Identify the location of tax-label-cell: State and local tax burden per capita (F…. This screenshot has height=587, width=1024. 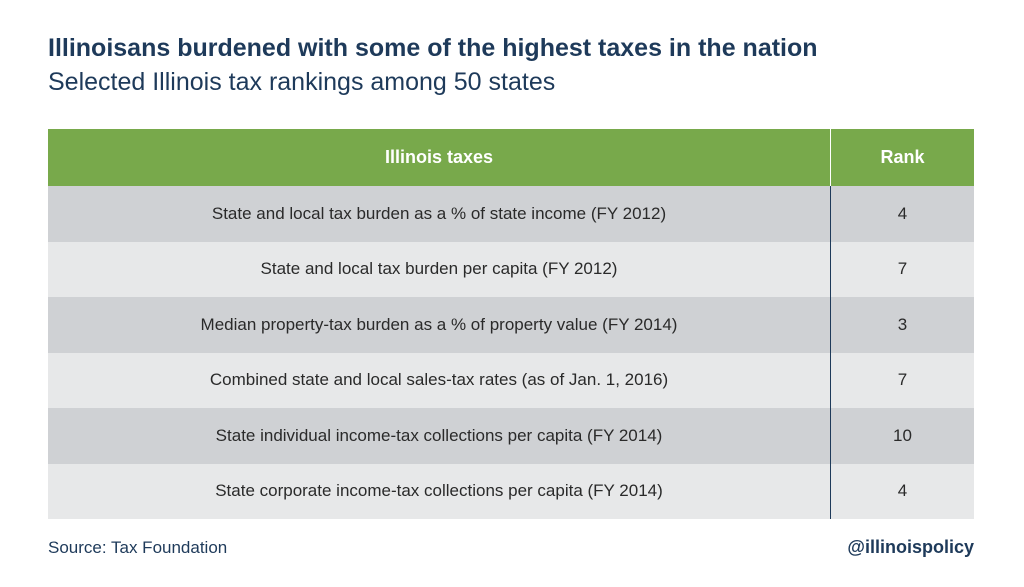
(439, 269).